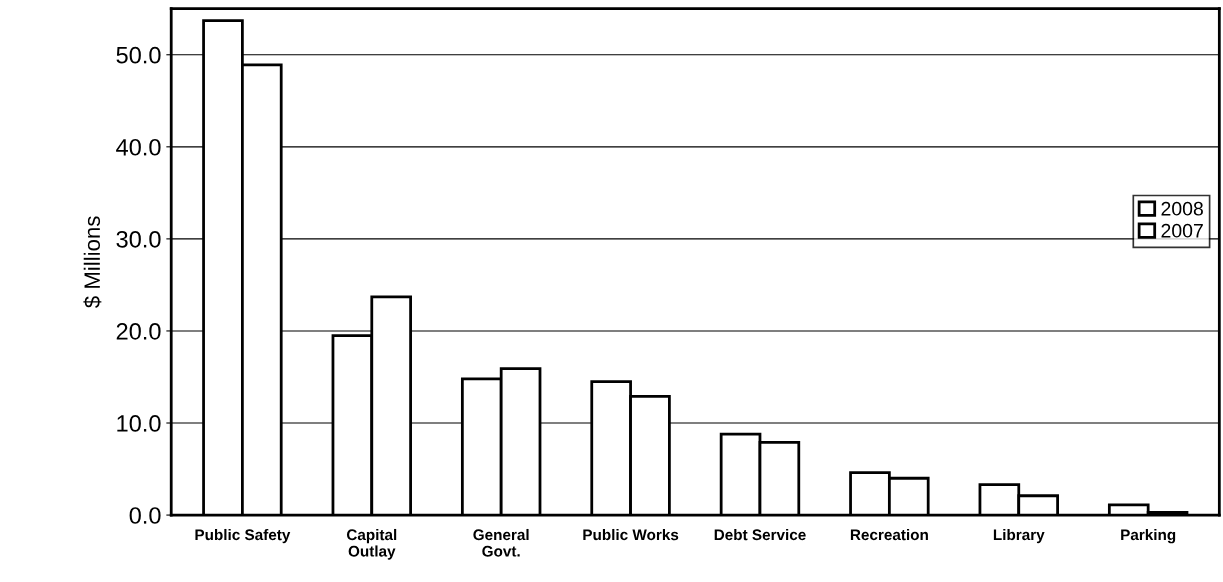 The width and height of the screenshot is (1223, 582). What do you see at coordinates (1182, 230) in the screenshot?
I see `legend-label: 2007` at bounding box center [1182, 230].